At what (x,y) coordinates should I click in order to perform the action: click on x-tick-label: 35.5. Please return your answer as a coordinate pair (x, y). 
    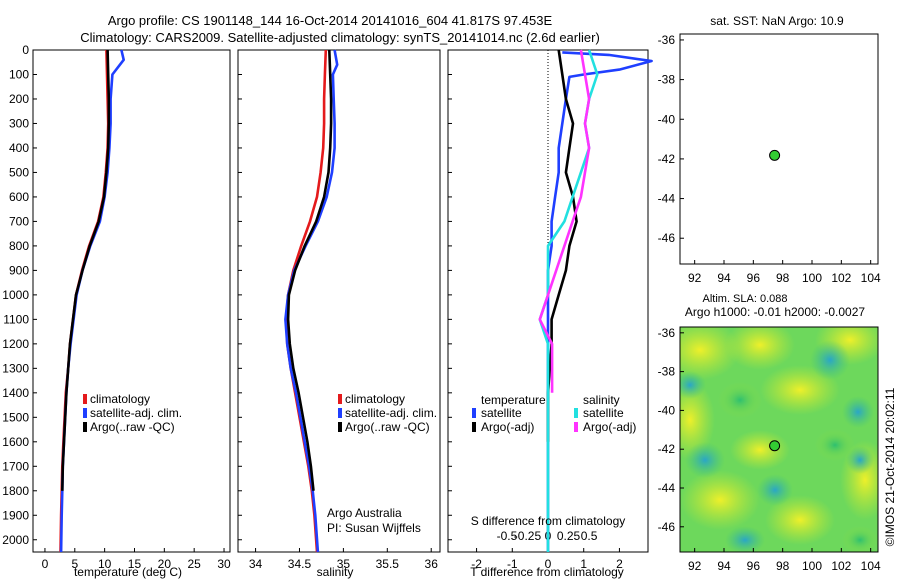
    Looking at the image, I should click on (388, 564).